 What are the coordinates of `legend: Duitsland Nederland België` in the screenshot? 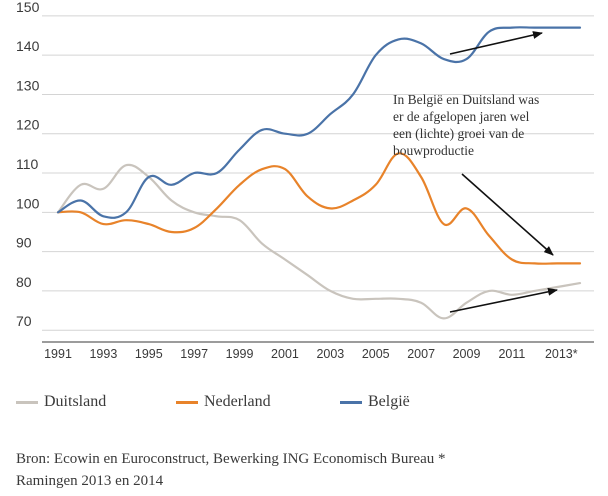 It's located at (304, 406).